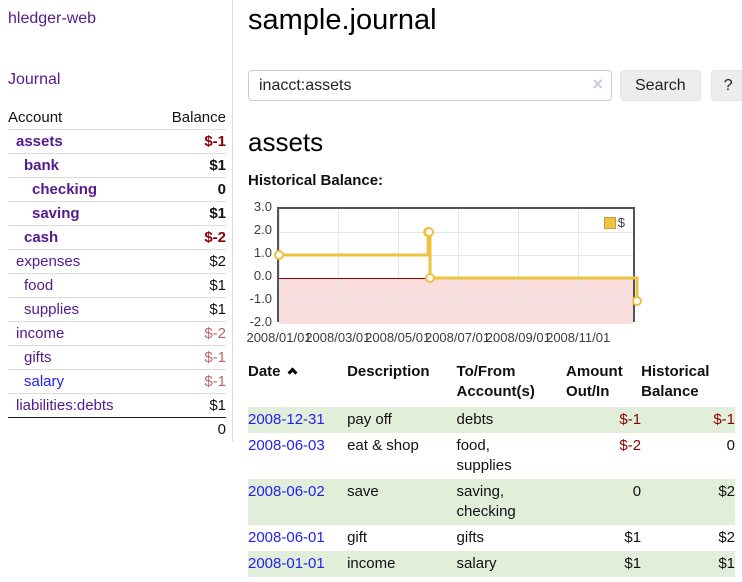 The height and width of the screenshot is (582, 742). What do you see at coordinates (48, 261) in the screenshot?
I see `account-link: expenses` at bounding box center [48, 261].